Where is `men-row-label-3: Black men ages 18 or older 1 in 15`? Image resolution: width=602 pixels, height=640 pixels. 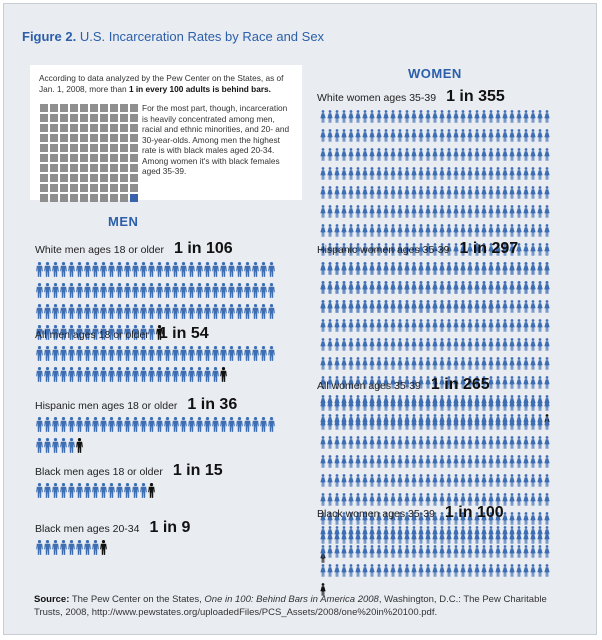
men-row-label-3: Black men ages 18 or older 1 in 15 is located at coordinates (129, 471).